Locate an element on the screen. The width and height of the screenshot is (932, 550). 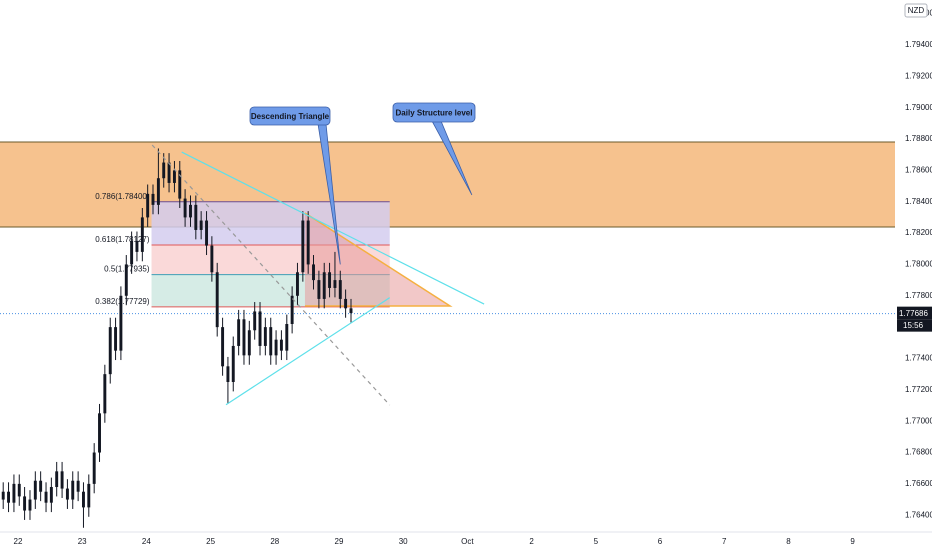
y-tick-label: 1.79400 is located at coordinates (918, 44).